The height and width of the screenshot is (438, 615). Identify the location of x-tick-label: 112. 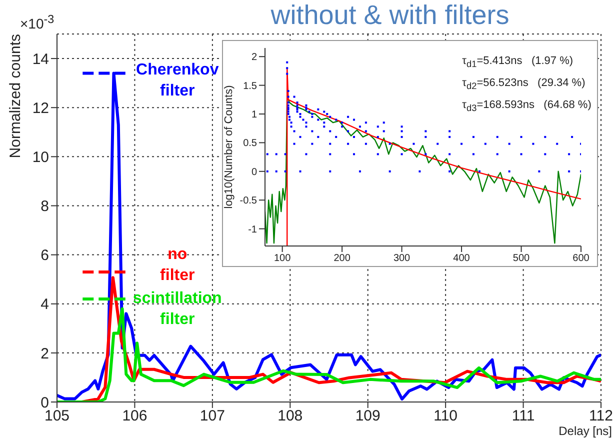
(601, 416).